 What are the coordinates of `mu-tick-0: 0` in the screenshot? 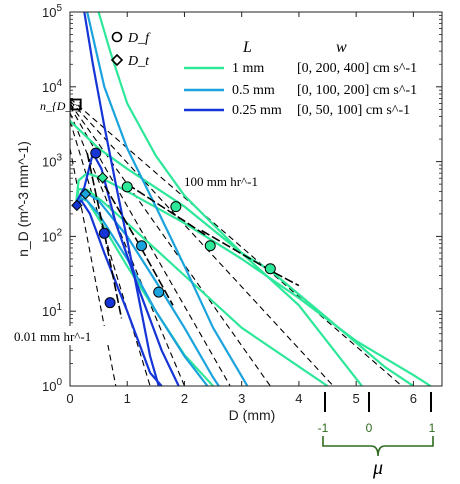 It's located at (369, 428).